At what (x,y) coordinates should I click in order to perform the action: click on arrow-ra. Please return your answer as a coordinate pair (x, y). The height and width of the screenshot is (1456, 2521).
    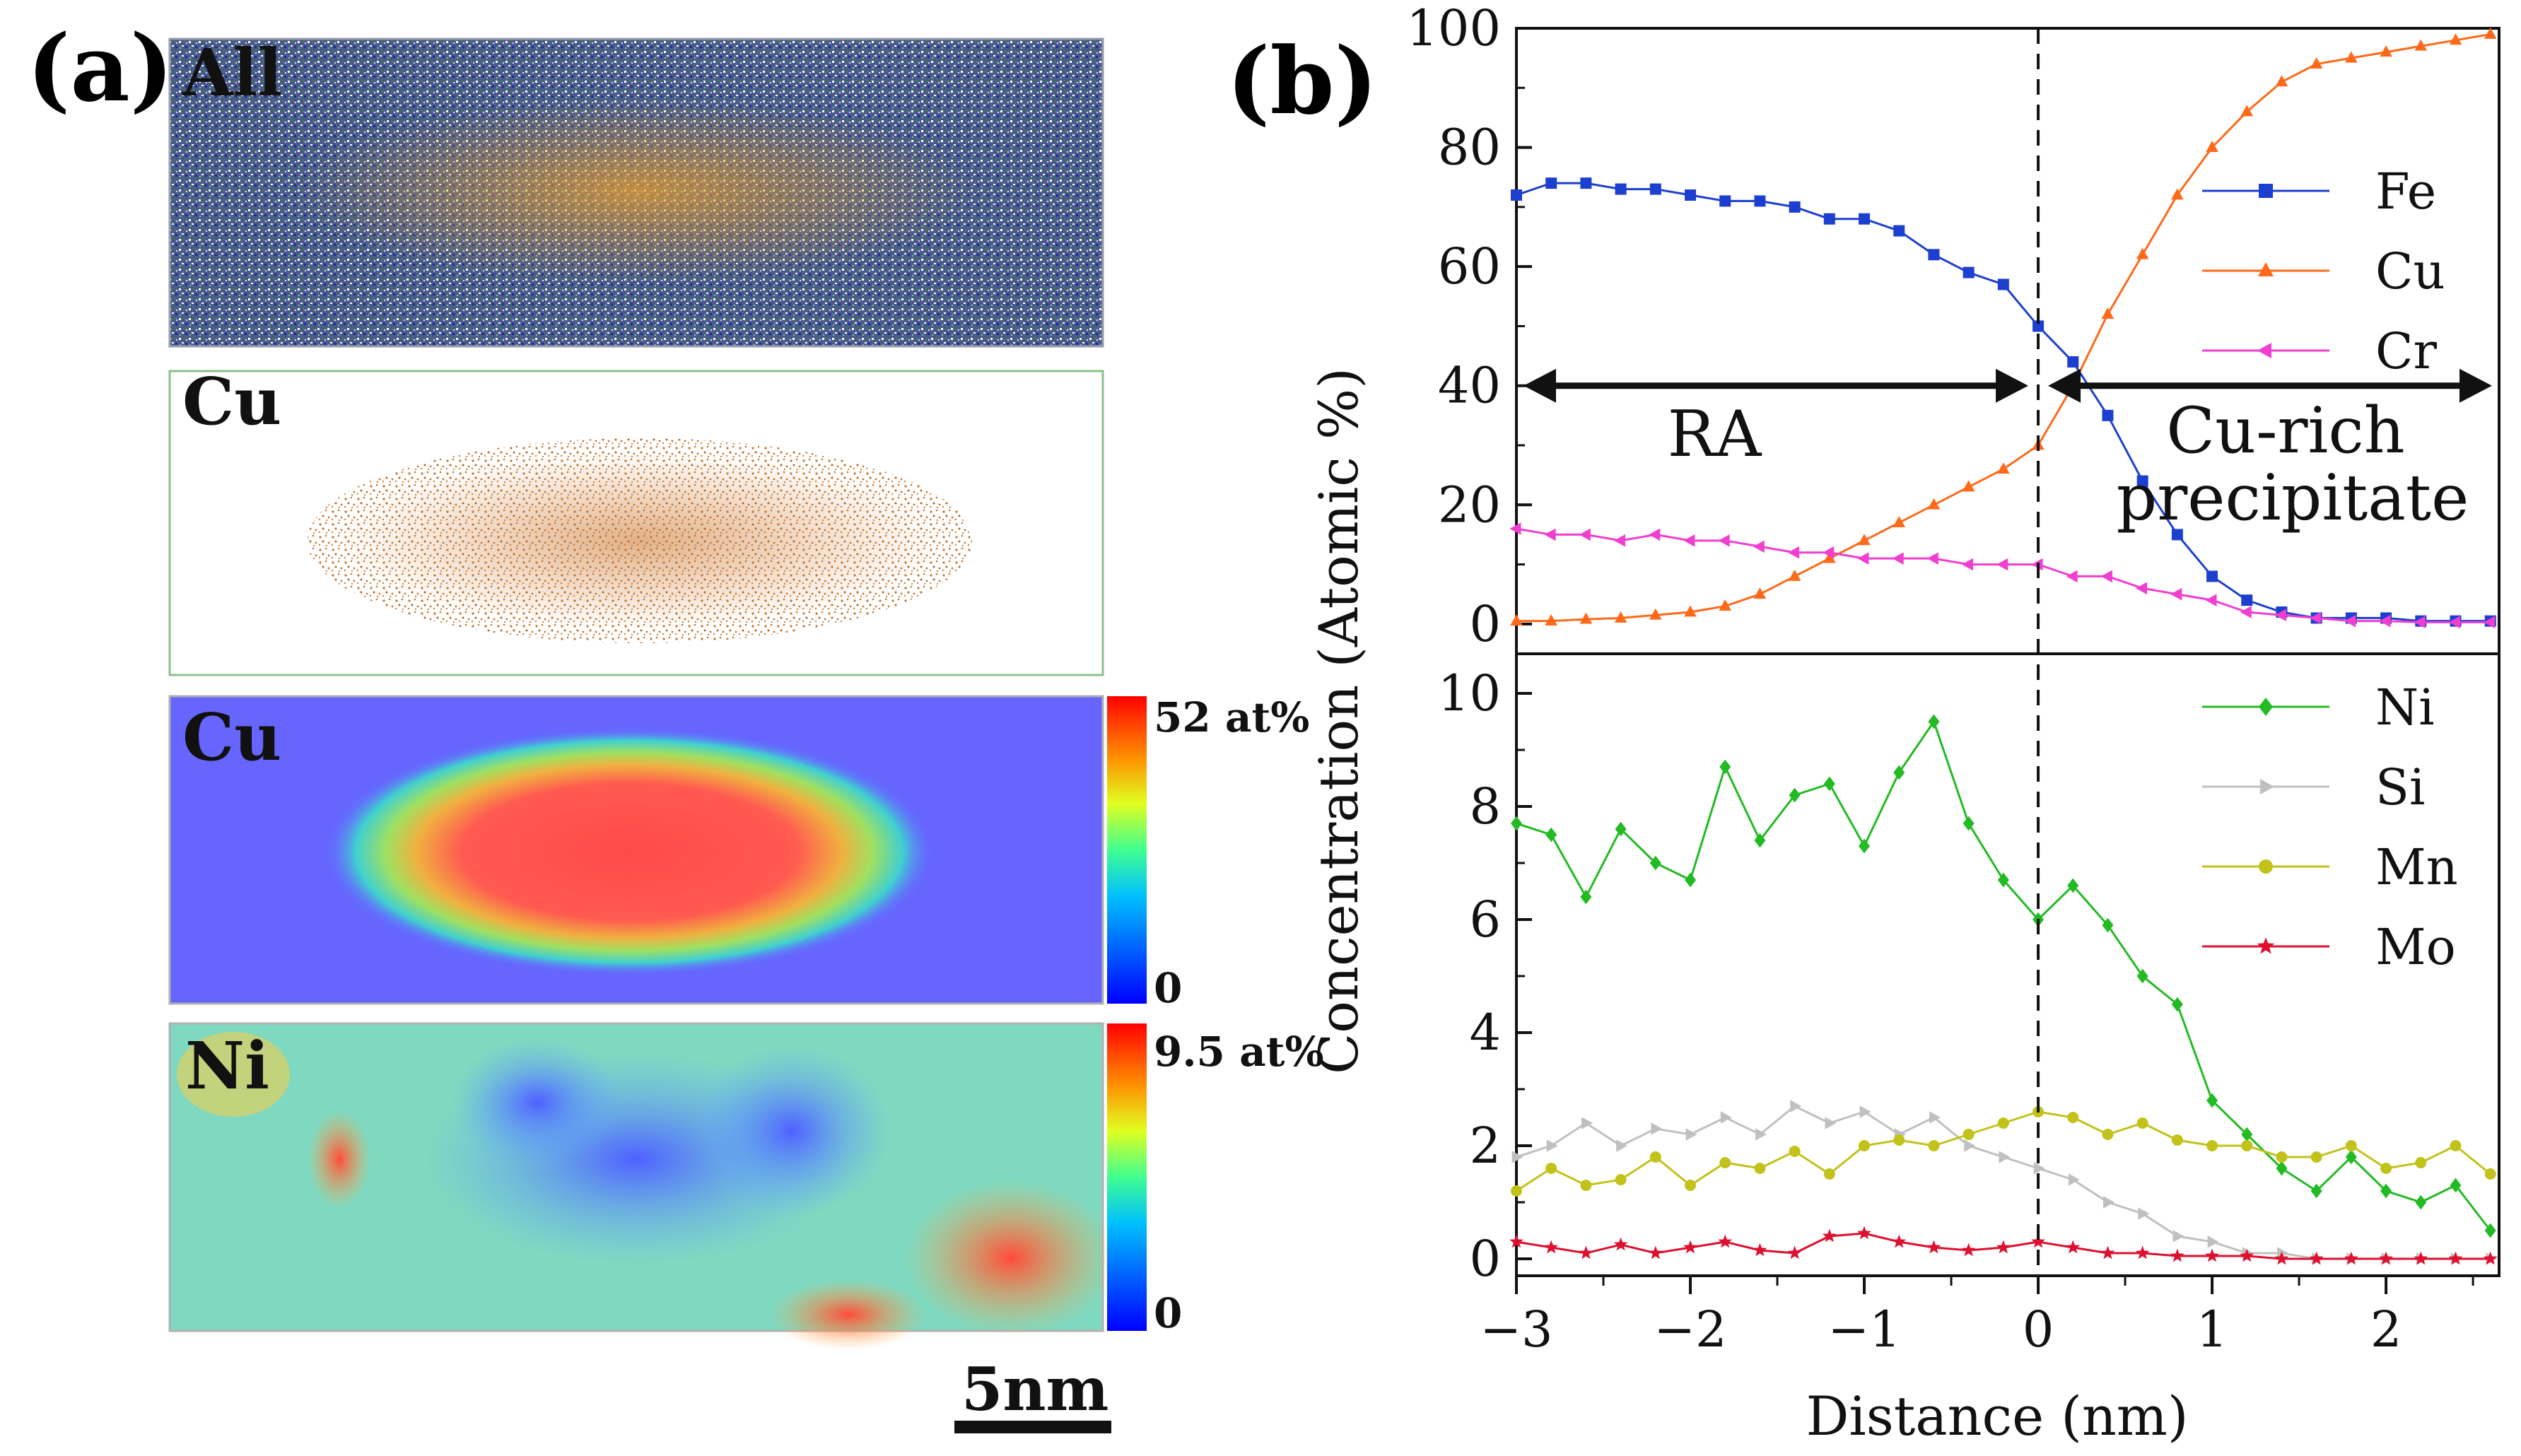
    Looking at the image, I should click on (1776, 386).